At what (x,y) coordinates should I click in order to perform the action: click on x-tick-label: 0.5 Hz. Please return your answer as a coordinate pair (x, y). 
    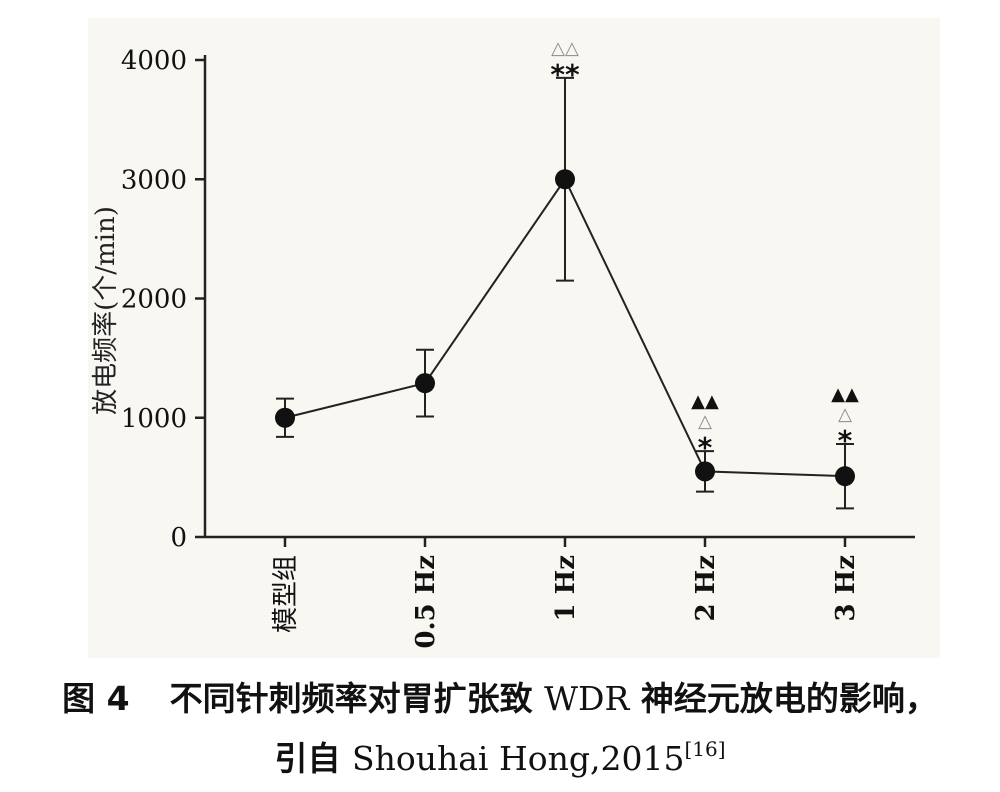
    Looking at the image, I should click on (426, 602).